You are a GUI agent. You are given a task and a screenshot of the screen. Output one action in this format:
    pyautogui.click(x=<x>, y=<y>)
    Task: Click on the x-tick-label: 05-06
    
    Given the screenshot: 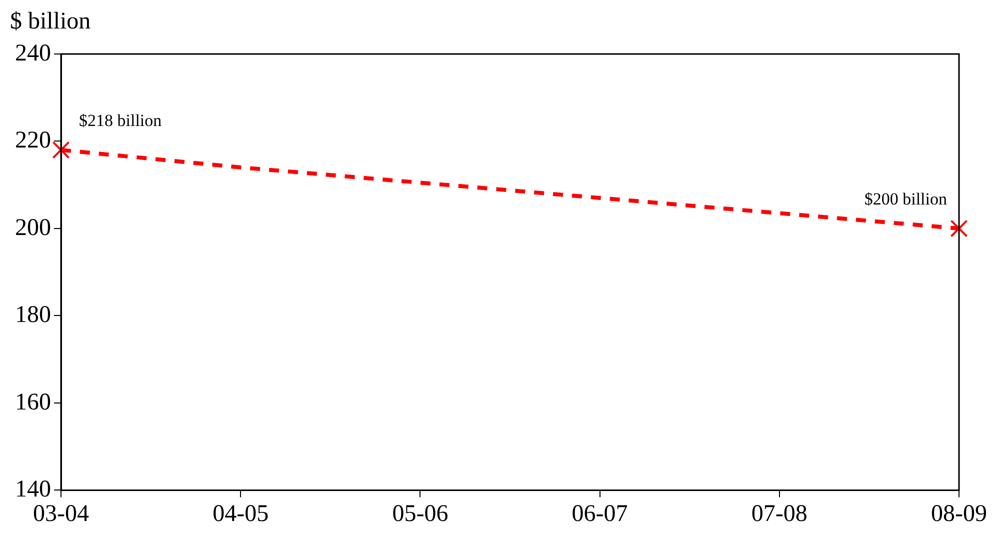 What is the action you would take?
    pyautogui.click(x=420, y=513)
    